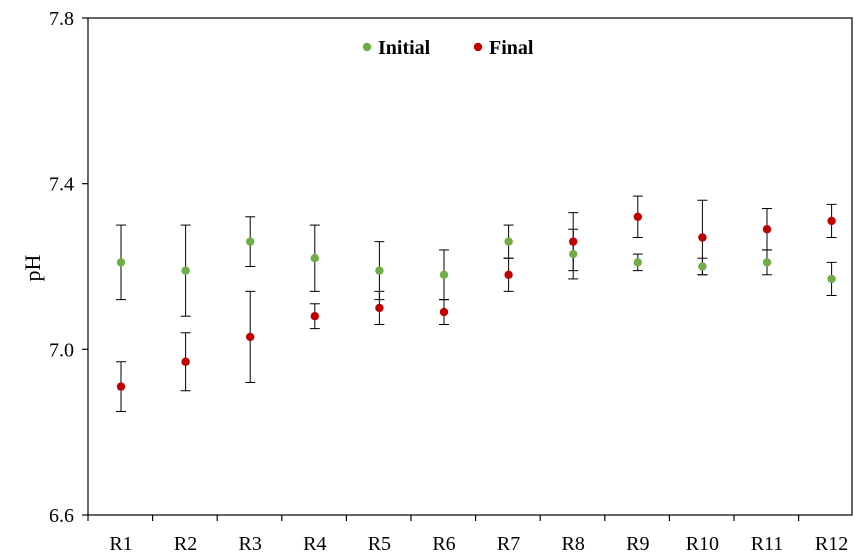 The height and width of the screenshot is (555, 855). What do you see at coordinates (702, 544) in the screenshot?
I see `x-tick-label: R10` at bounding box center [702, 544].